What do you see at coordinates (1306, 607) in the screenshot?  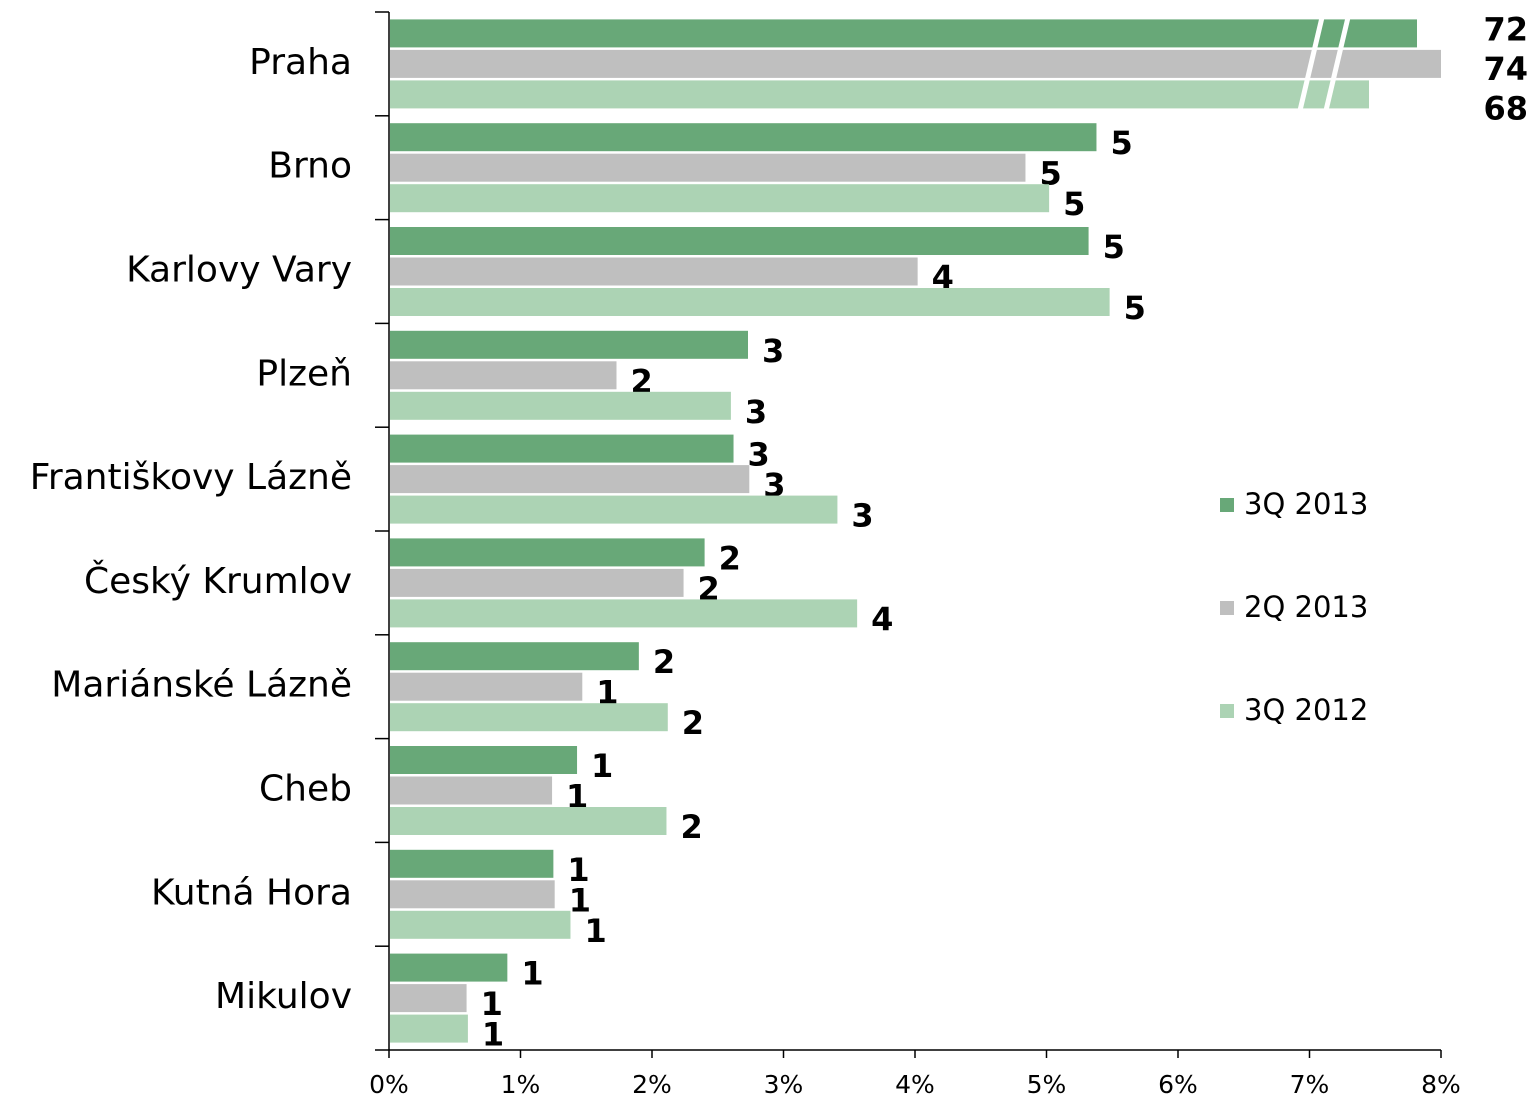 I see `legend-label: 2Q 2013` at bounding box center [1306, 607].